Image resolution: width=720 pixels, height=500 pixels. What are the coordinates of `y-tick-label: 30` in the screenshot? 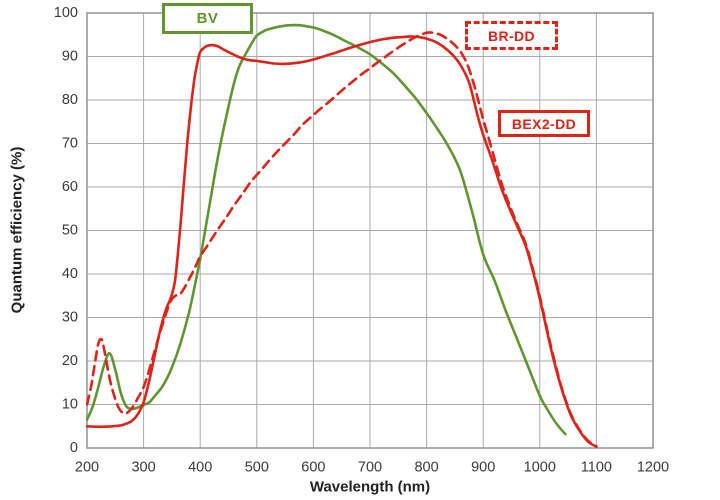 It's located at (70, 318).